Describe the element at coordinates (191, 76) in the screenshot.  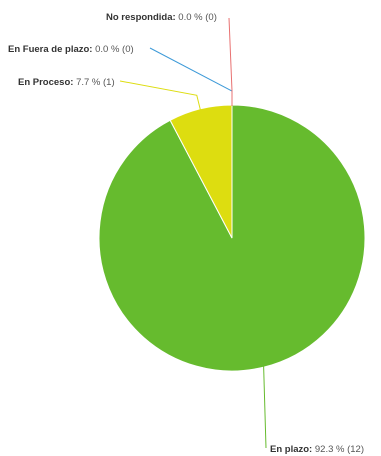
I see `leader-line-en-fuera-de-plazo` at that location.